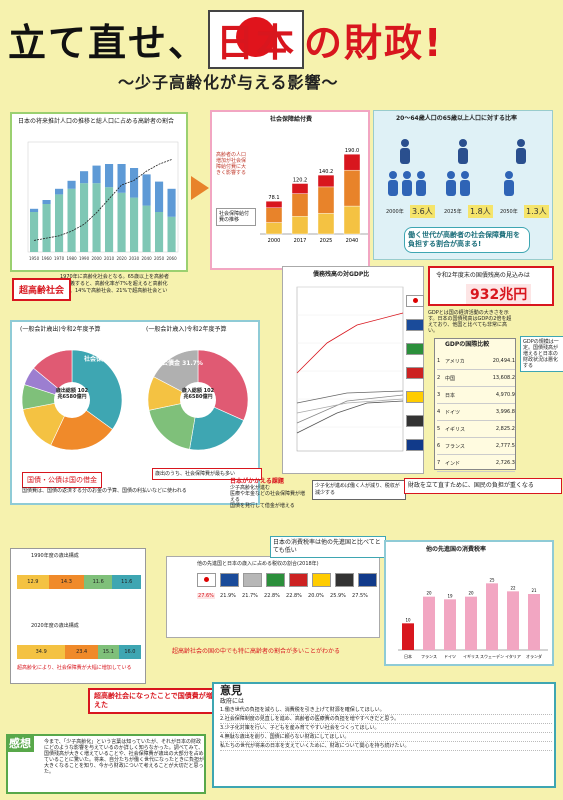 The height and width of the screenshot is (800, 563). I want to click on population-tick: 2030, so click(134, 258).